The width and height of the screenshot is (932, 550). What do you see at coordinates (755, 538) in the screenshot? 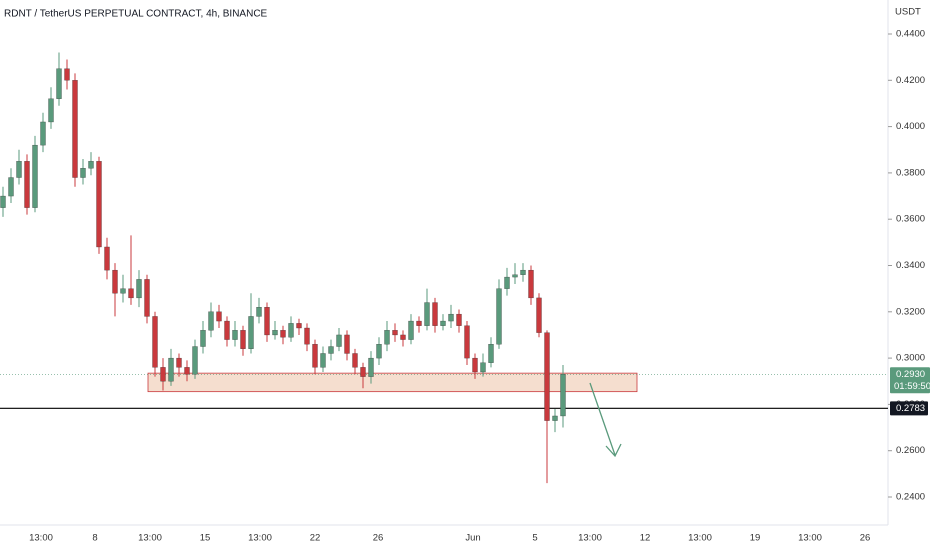
I see `x-tick-label: 19` at bounding box center [755, 538].